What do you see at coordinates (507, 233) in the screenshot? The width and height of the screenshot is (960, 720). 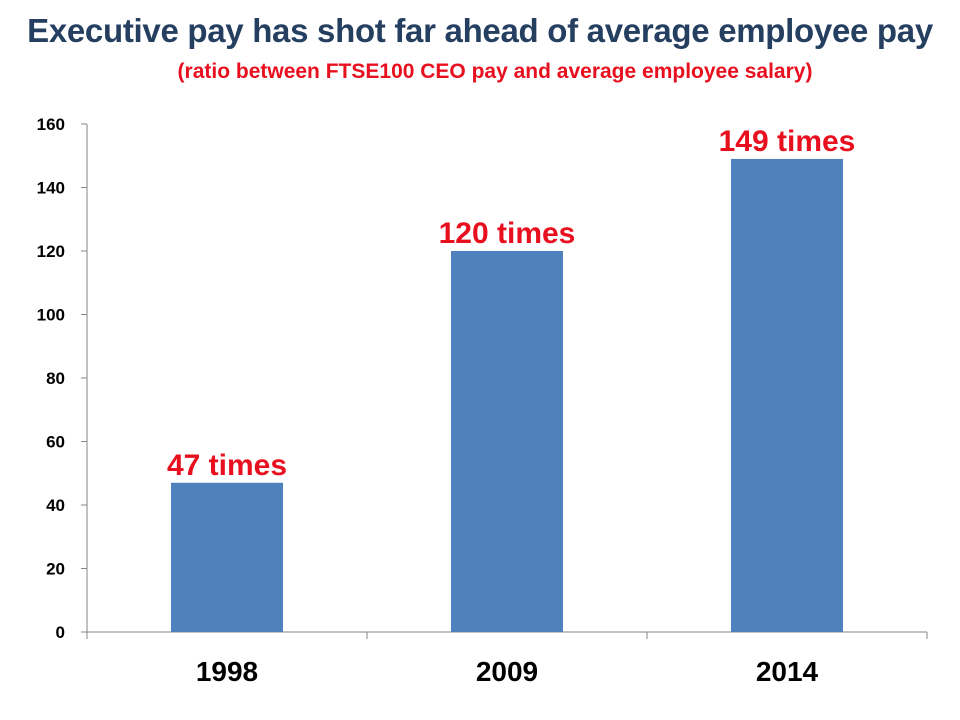 I see `data-label: 120 times` at bounding box center [507, 233].